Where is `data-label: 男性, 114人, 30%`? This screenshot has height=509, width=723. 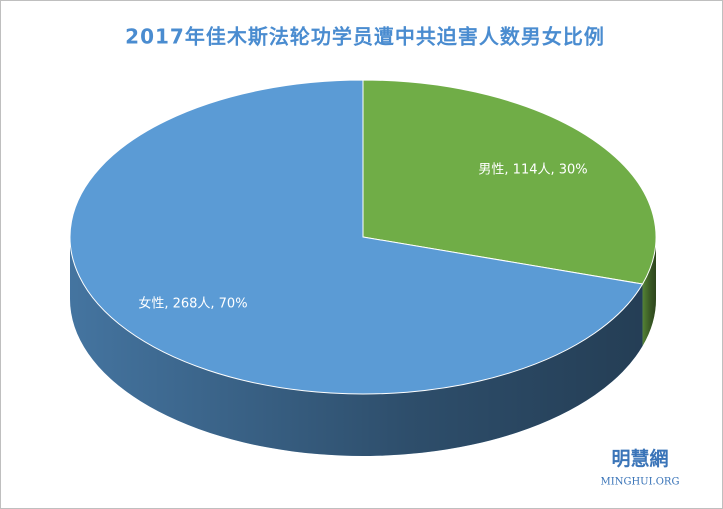
data-label: 男性, 114人, 30% is located at coordinates (532, 170).